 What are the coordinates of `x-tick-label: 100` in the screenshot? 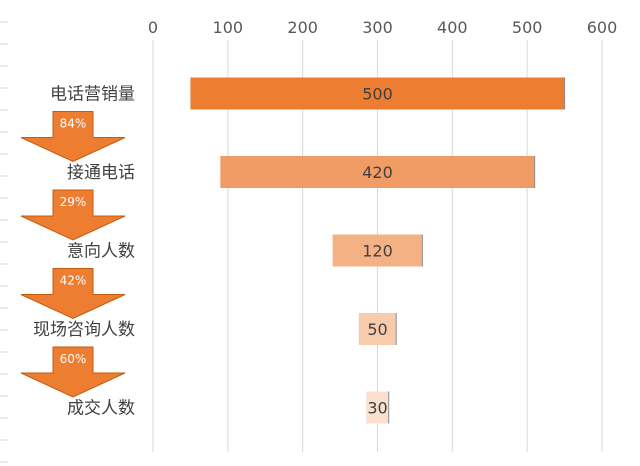 It's located at (228, 27).